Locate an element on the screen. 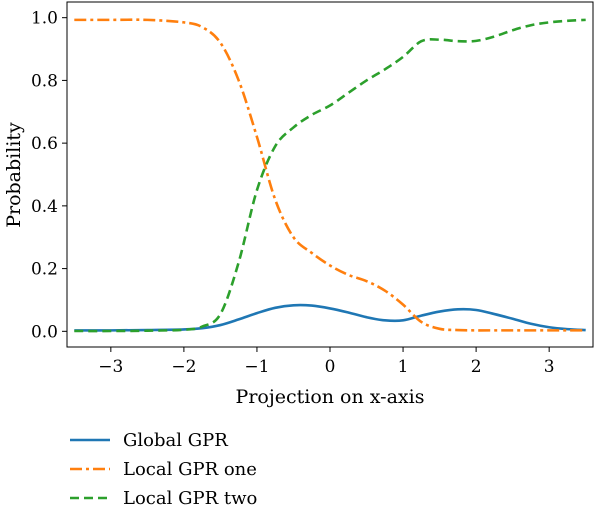  y-tick-label: 1.0 is located at coordinates (44, 19).